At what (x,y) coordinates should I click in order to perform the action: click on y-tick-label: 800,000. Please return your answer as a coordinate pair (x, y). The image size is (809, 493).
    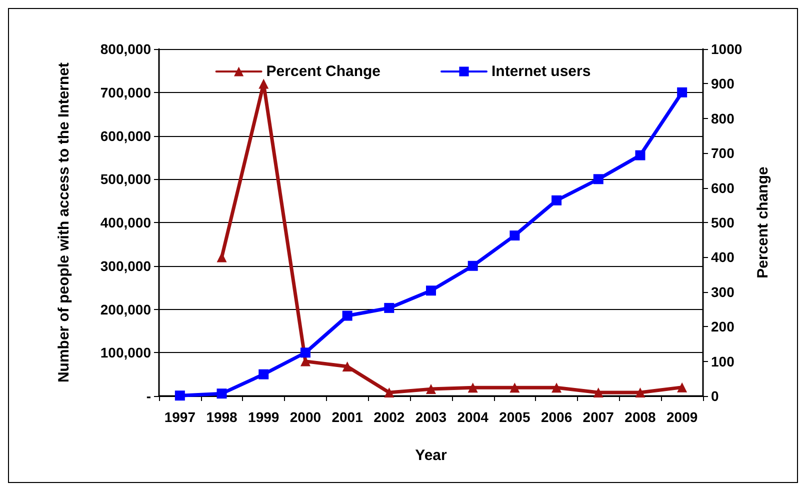
    Looking at the image, I should click on (126, 49).